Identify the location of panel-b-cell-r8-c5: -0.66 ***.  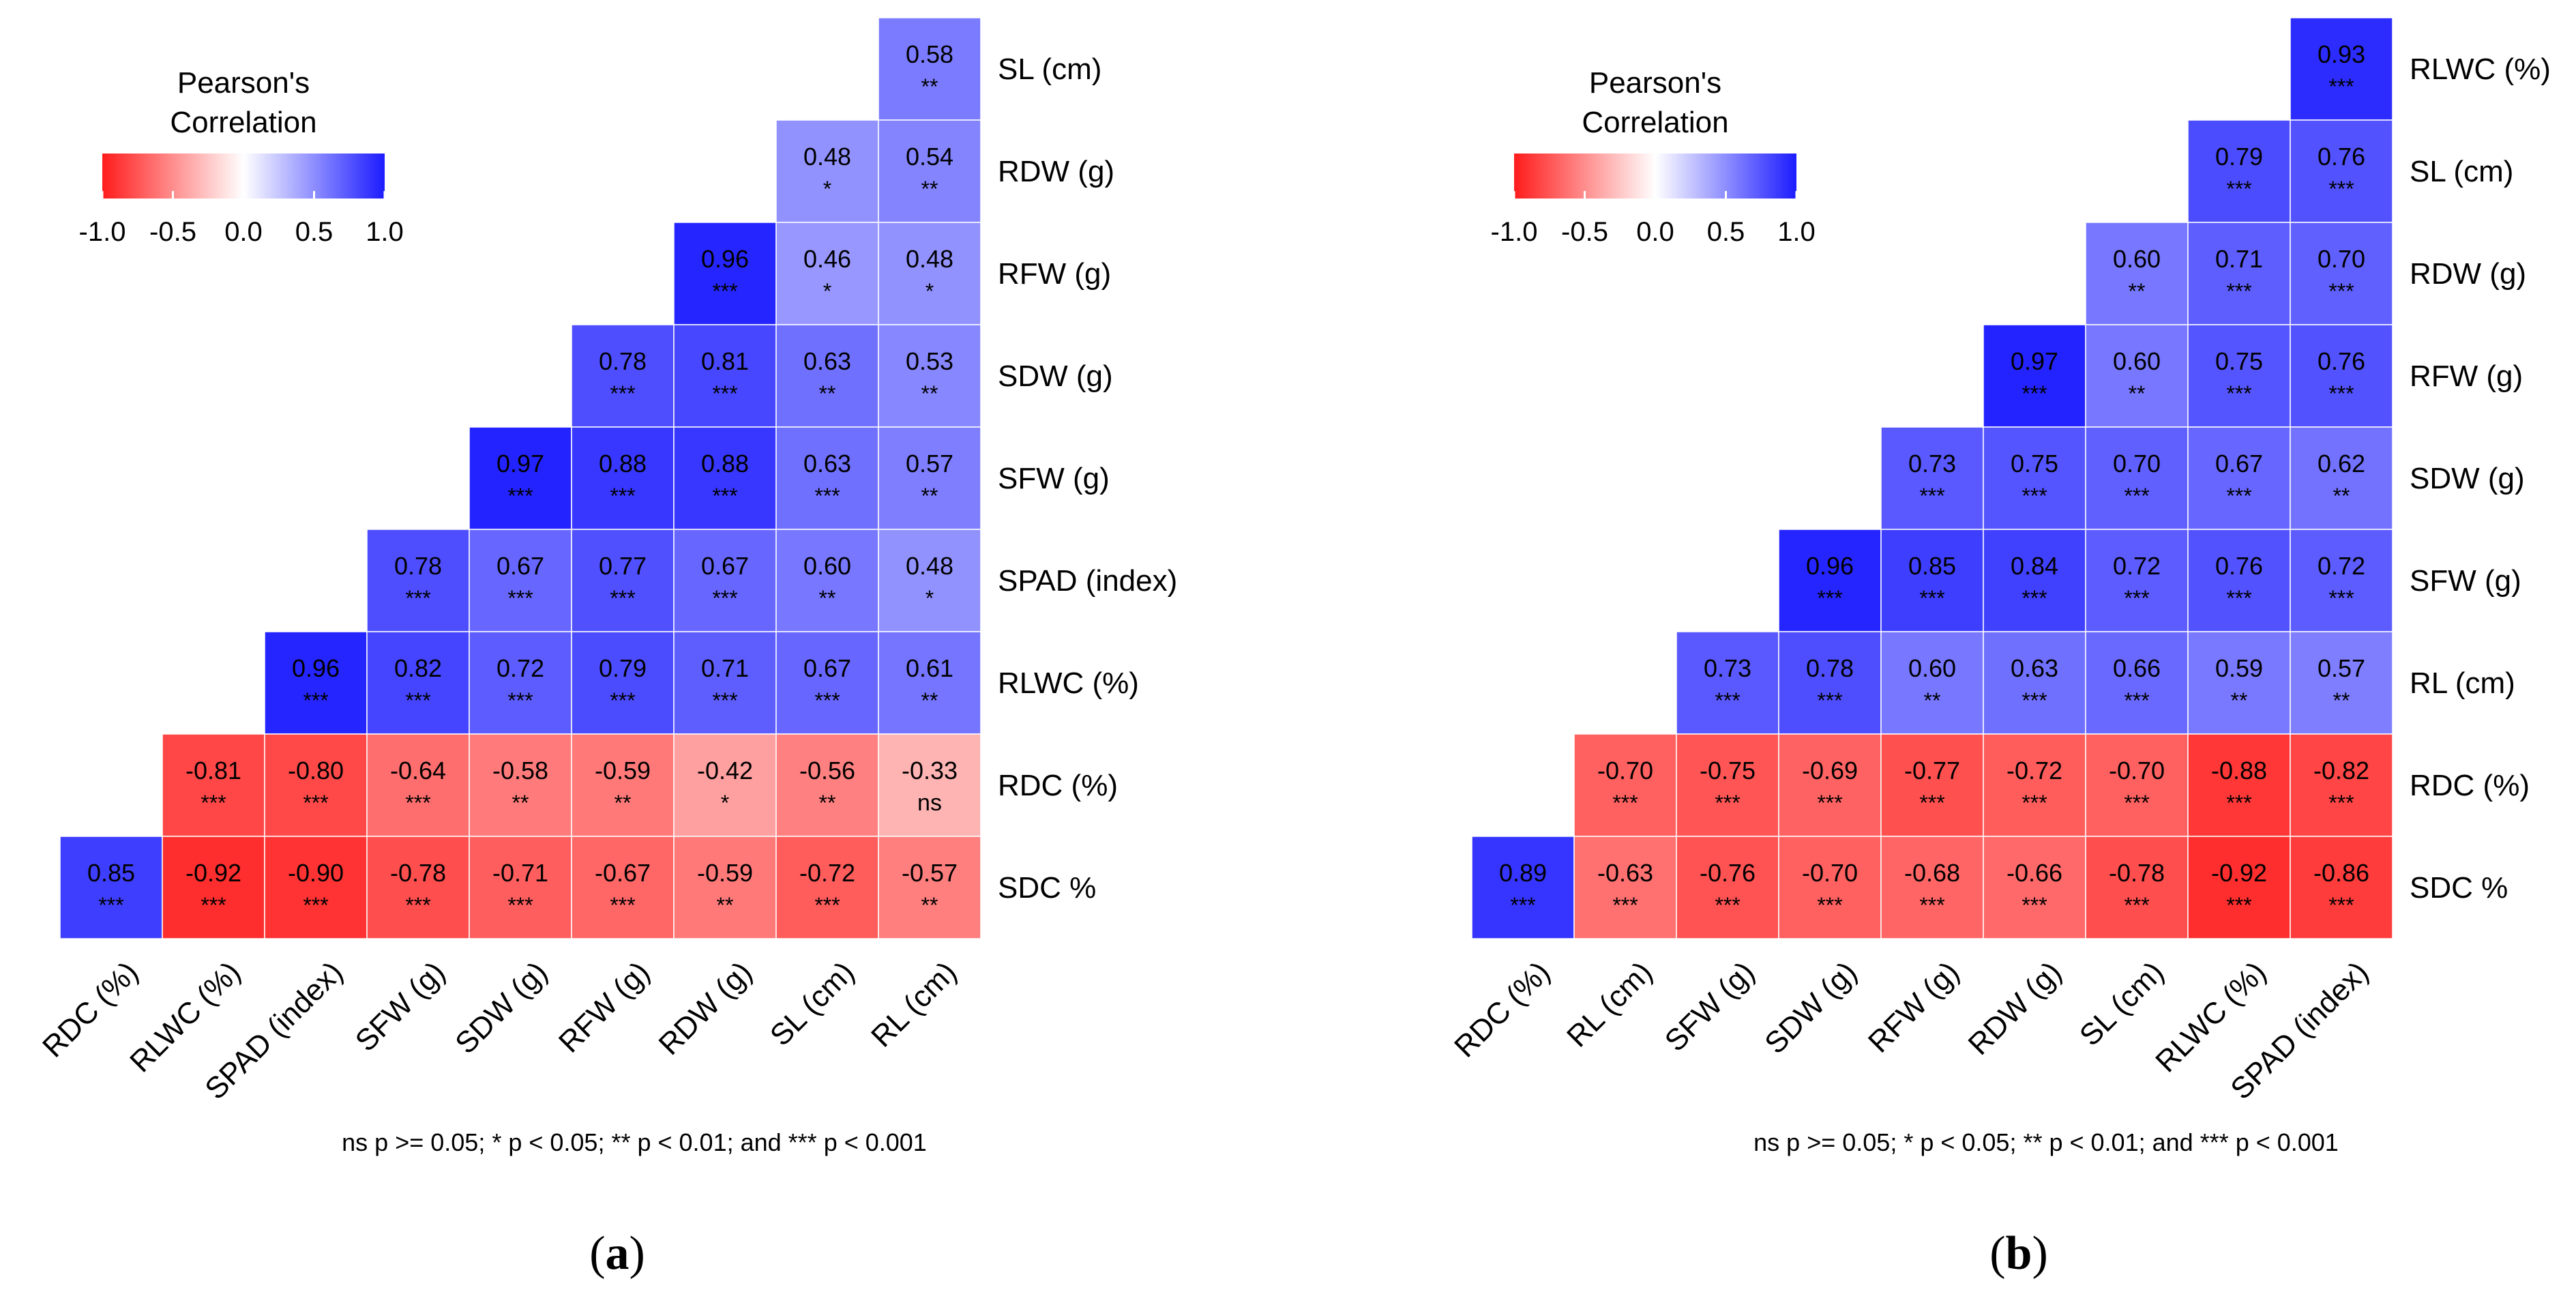
(2034, 887).